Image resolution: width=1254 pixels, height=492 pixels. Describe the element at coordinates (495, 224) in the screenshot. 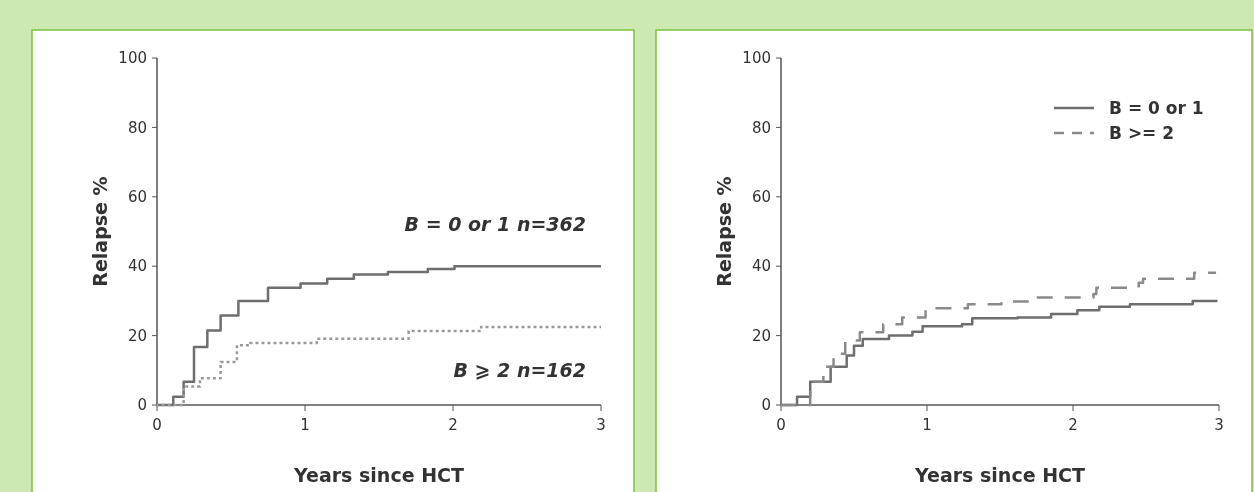

I see `series-label: B = 0 or 1 n=362` at that location.